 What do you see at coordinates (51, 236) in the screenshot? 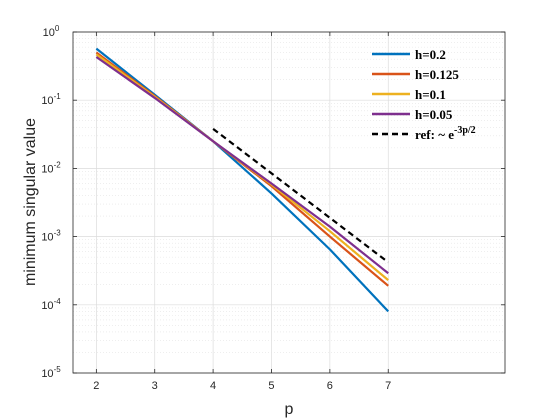
I see `y-tick-label: 10⁻³` at bounding box center [51, 236].